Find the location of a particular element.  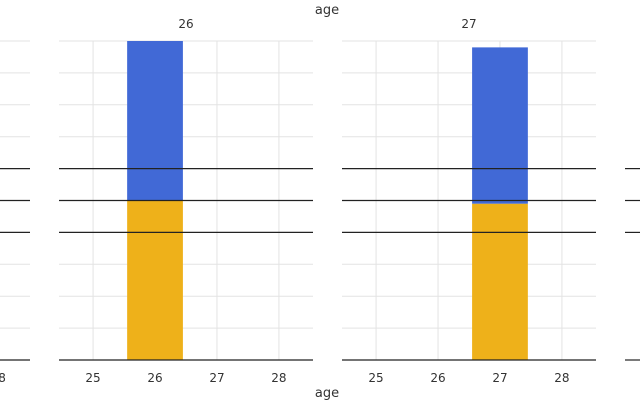

bottom-axis-label: age is located at coordinates (327, 393).